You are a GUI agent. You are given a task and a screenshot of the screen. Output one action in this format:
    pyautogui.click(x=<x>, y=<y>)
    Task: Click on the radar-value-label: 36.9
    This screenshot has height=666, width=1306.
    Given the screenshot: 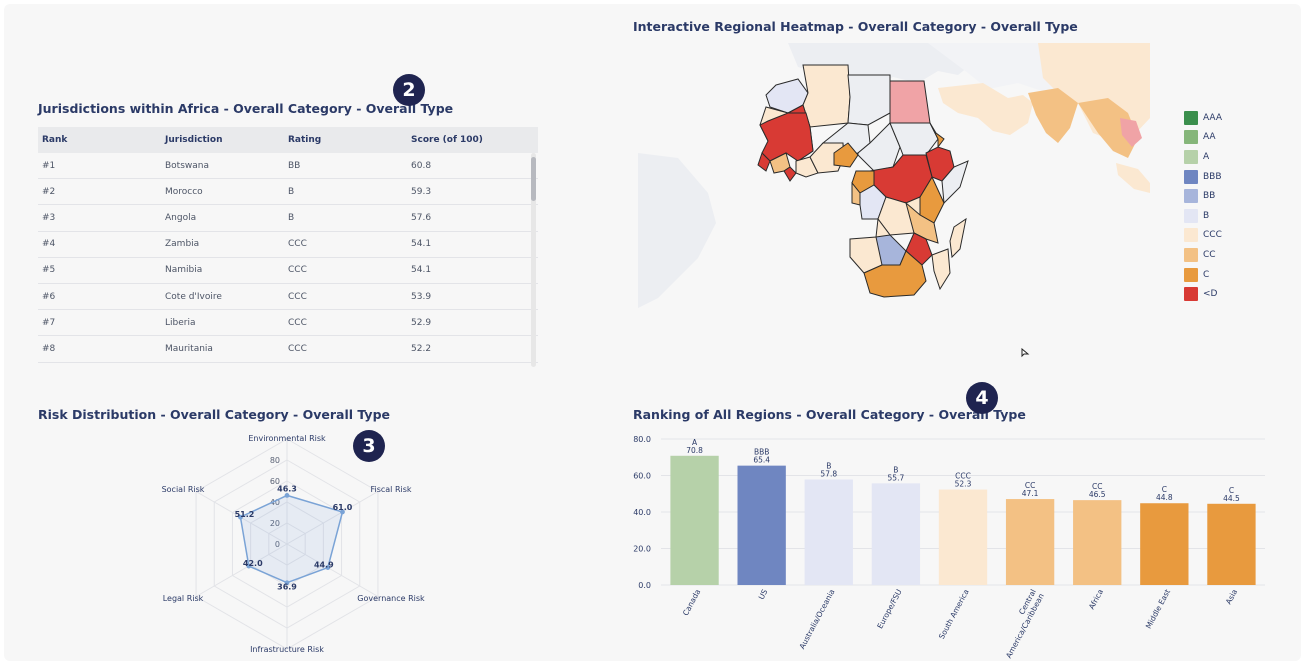 What is the action you would take?
    pyautogui.click(x=287, y=587)
    